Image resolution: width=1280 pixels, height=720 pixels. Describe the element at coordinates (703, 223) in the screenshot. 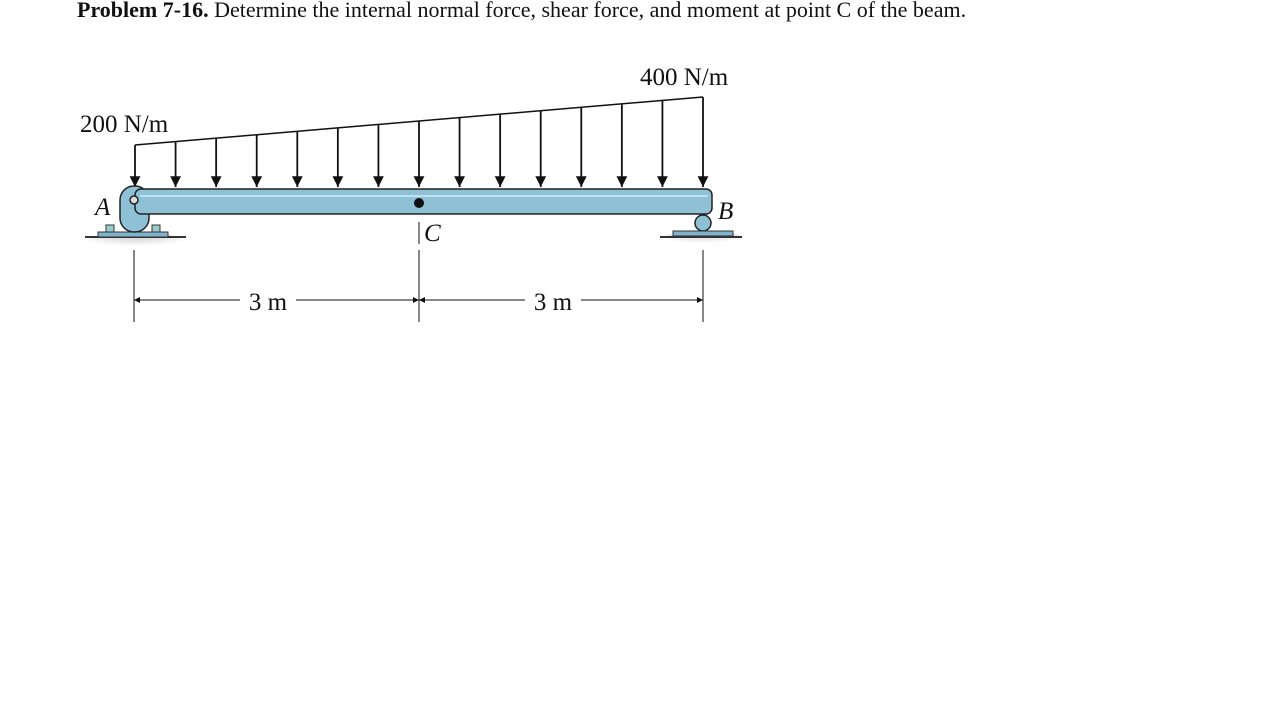

I see `roller-b` at that location.